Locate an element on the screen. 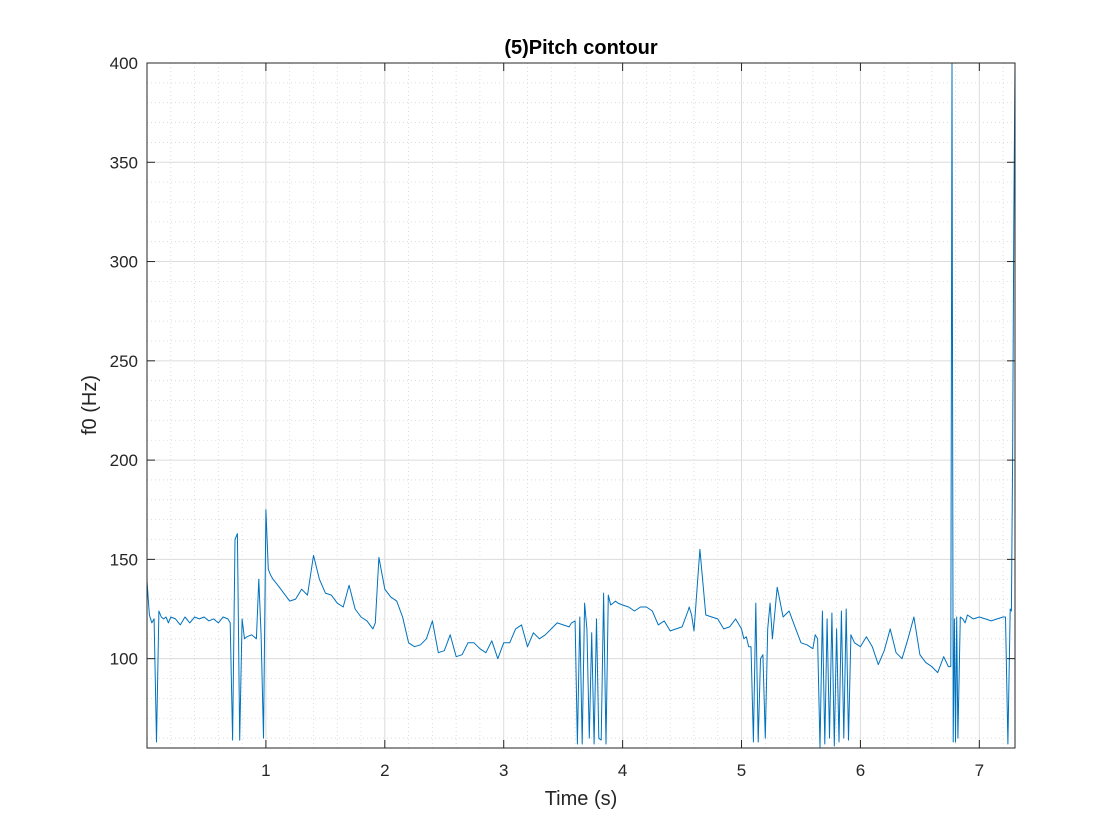 Image resolution: width=1120 pixels, height=840 pixels. y-tick-label: 400 is located at coordinates (124, 63).